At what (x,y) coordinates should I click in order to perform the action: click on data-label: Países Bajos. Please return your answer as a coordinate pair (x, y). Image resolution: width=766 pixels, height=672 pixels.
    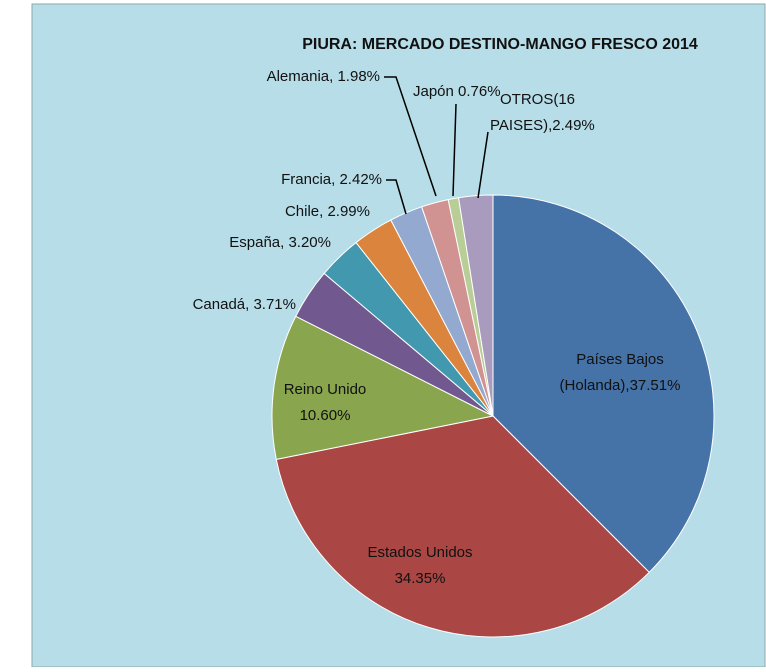
    Looking at the image, I should click on (620, 359).